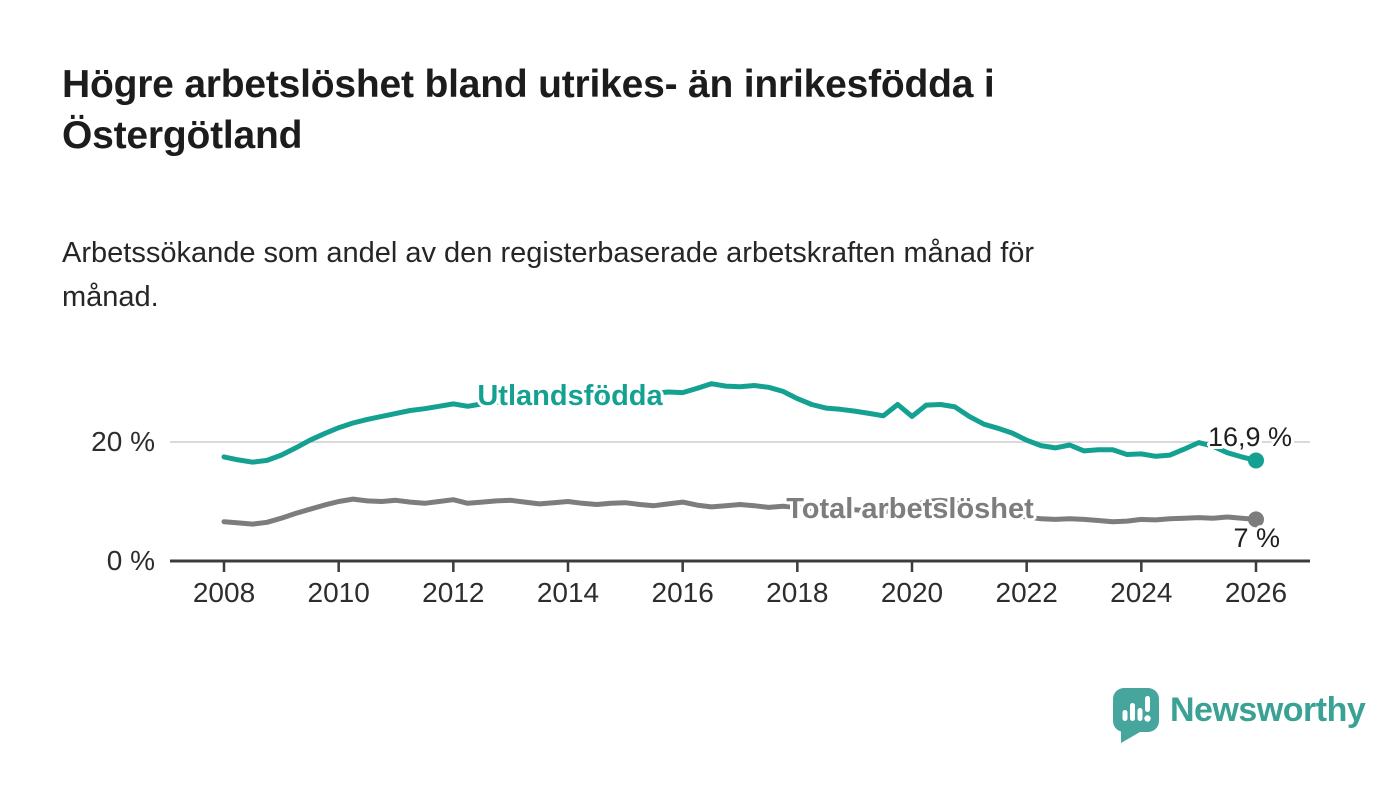 The height and width of the screenshot is (794, 1400). I want to click on x-tick-label: 2018, so click(797, 592).